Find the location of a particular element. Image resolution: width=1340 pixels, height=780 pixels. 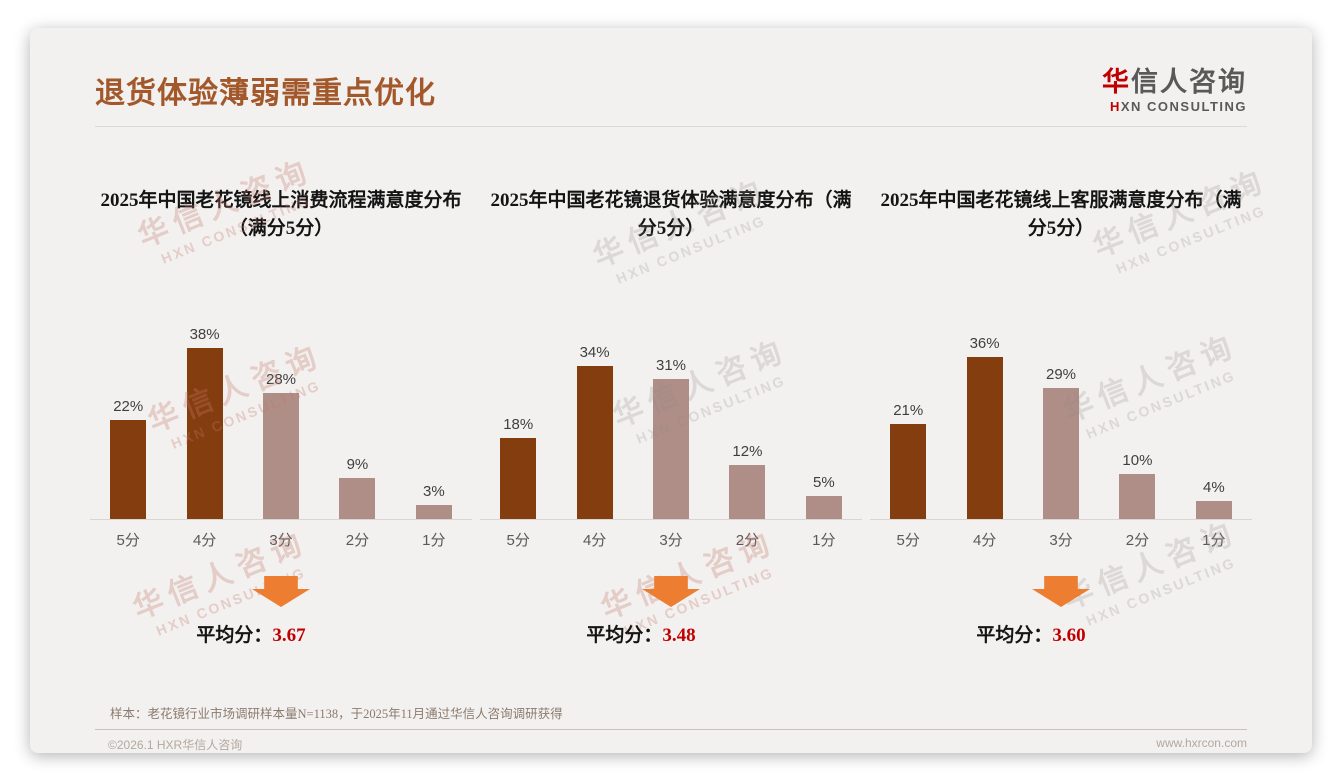

logo-rest-chars: XN CONSULTING is located at coordinates (1183, 106).